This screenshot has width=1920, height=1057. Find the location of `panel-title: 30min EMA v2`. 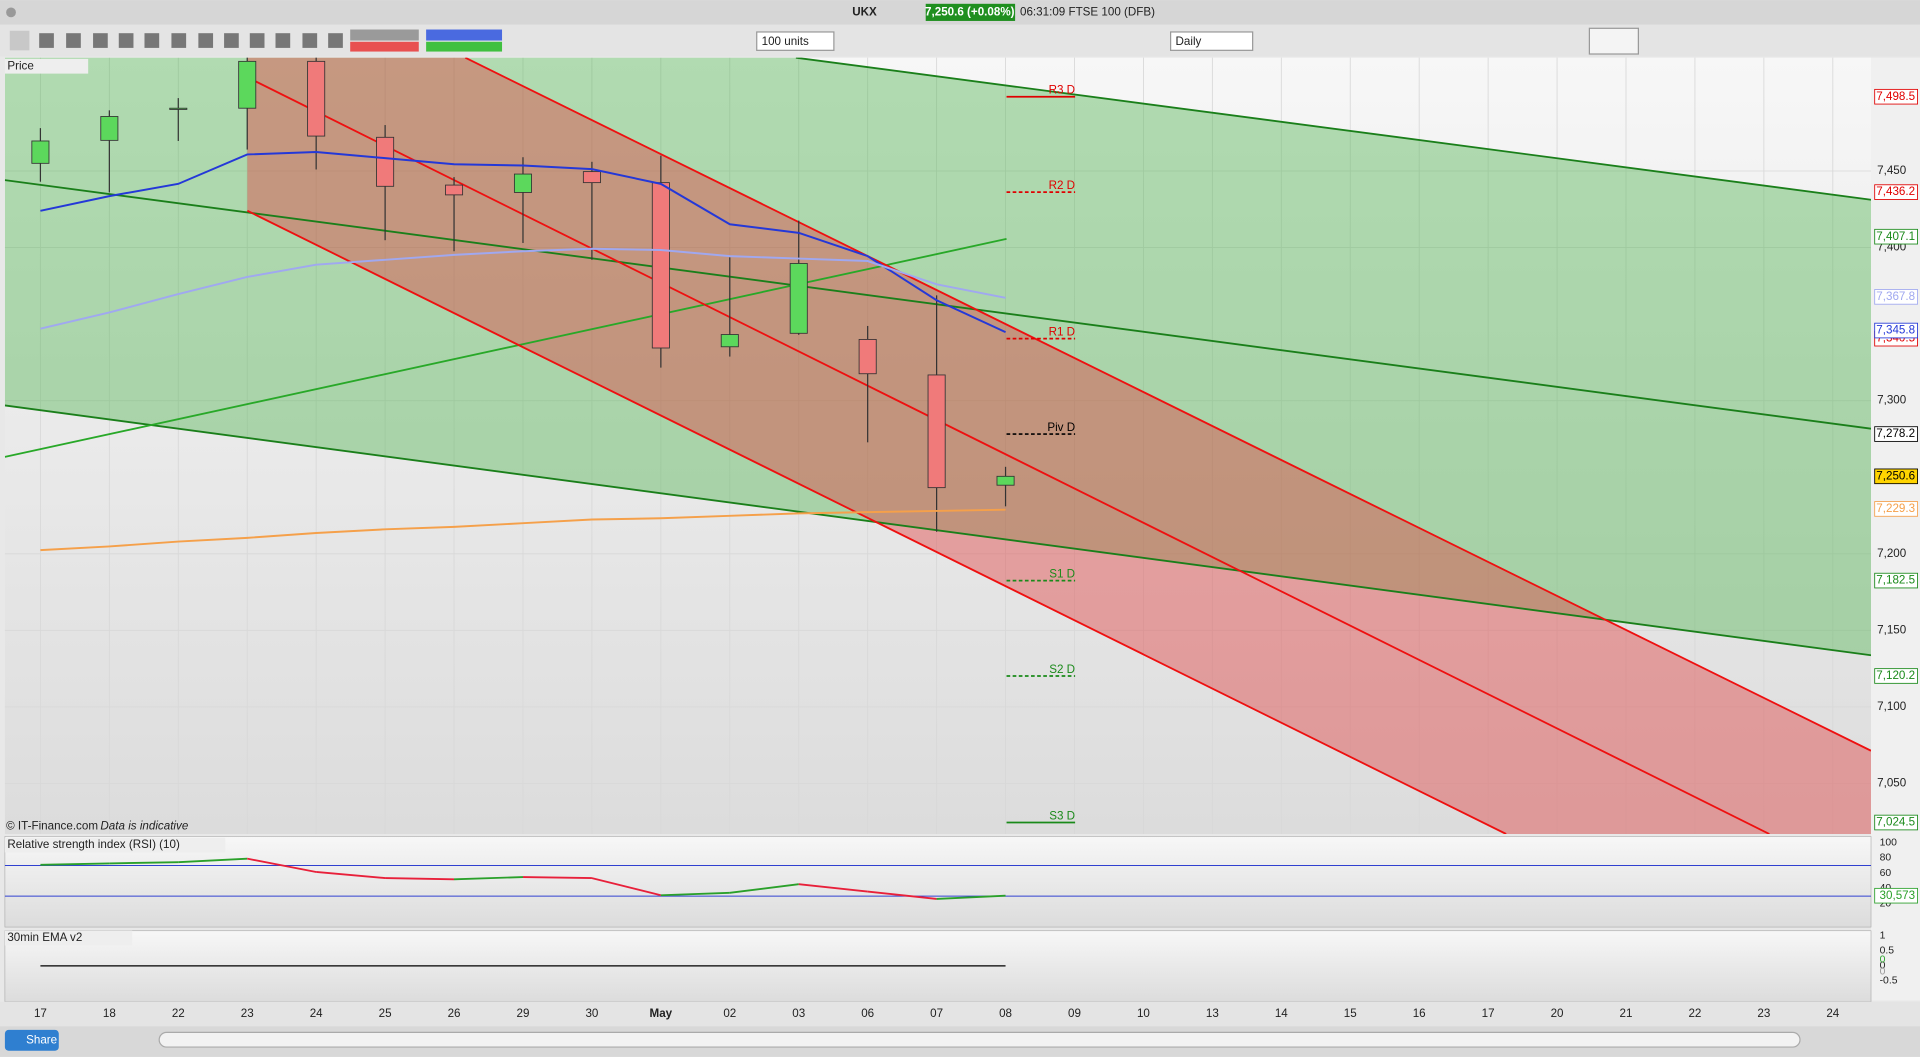

panel-title: 30min EMA v2 is located at coordinates (44, 937).